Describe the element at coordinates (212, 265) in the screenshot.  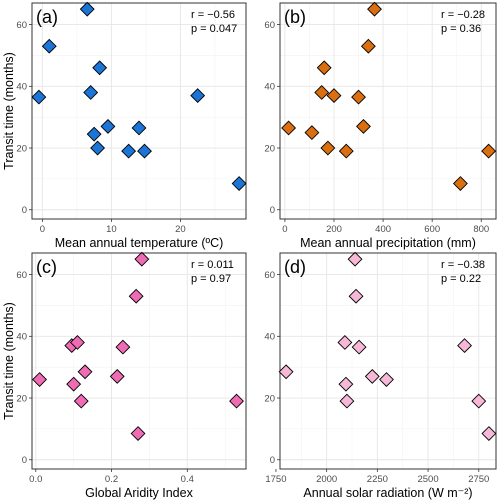
I see `correlation-r-text: r = 0.011` at that location.